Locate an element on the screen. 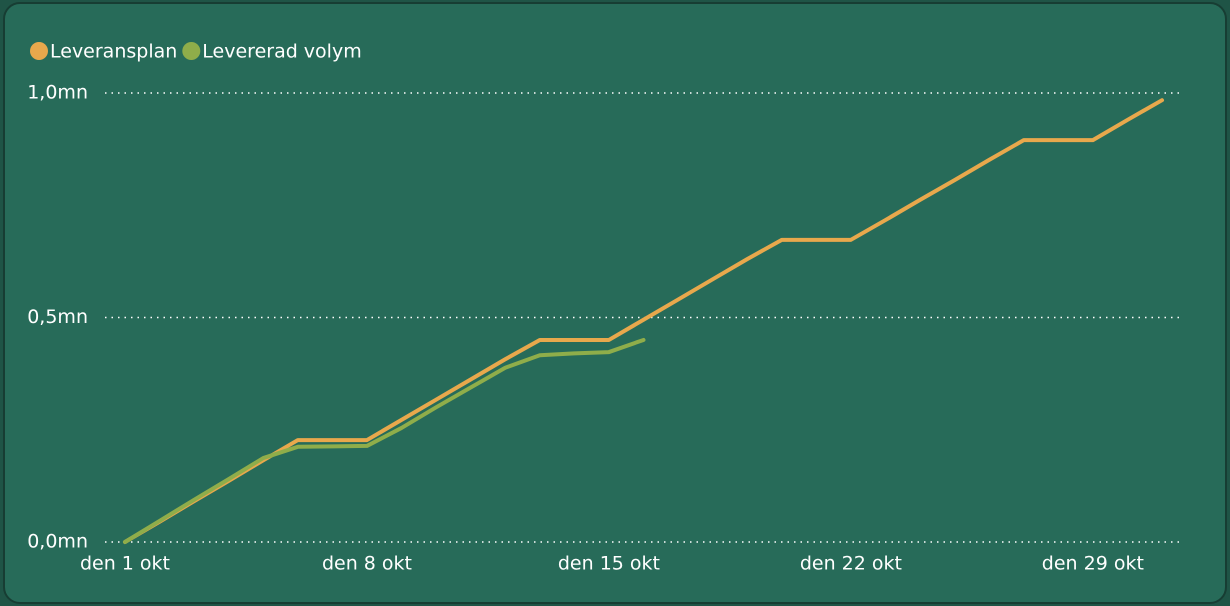  legend-label: Leveransplan is located at coordinates (113, 52).